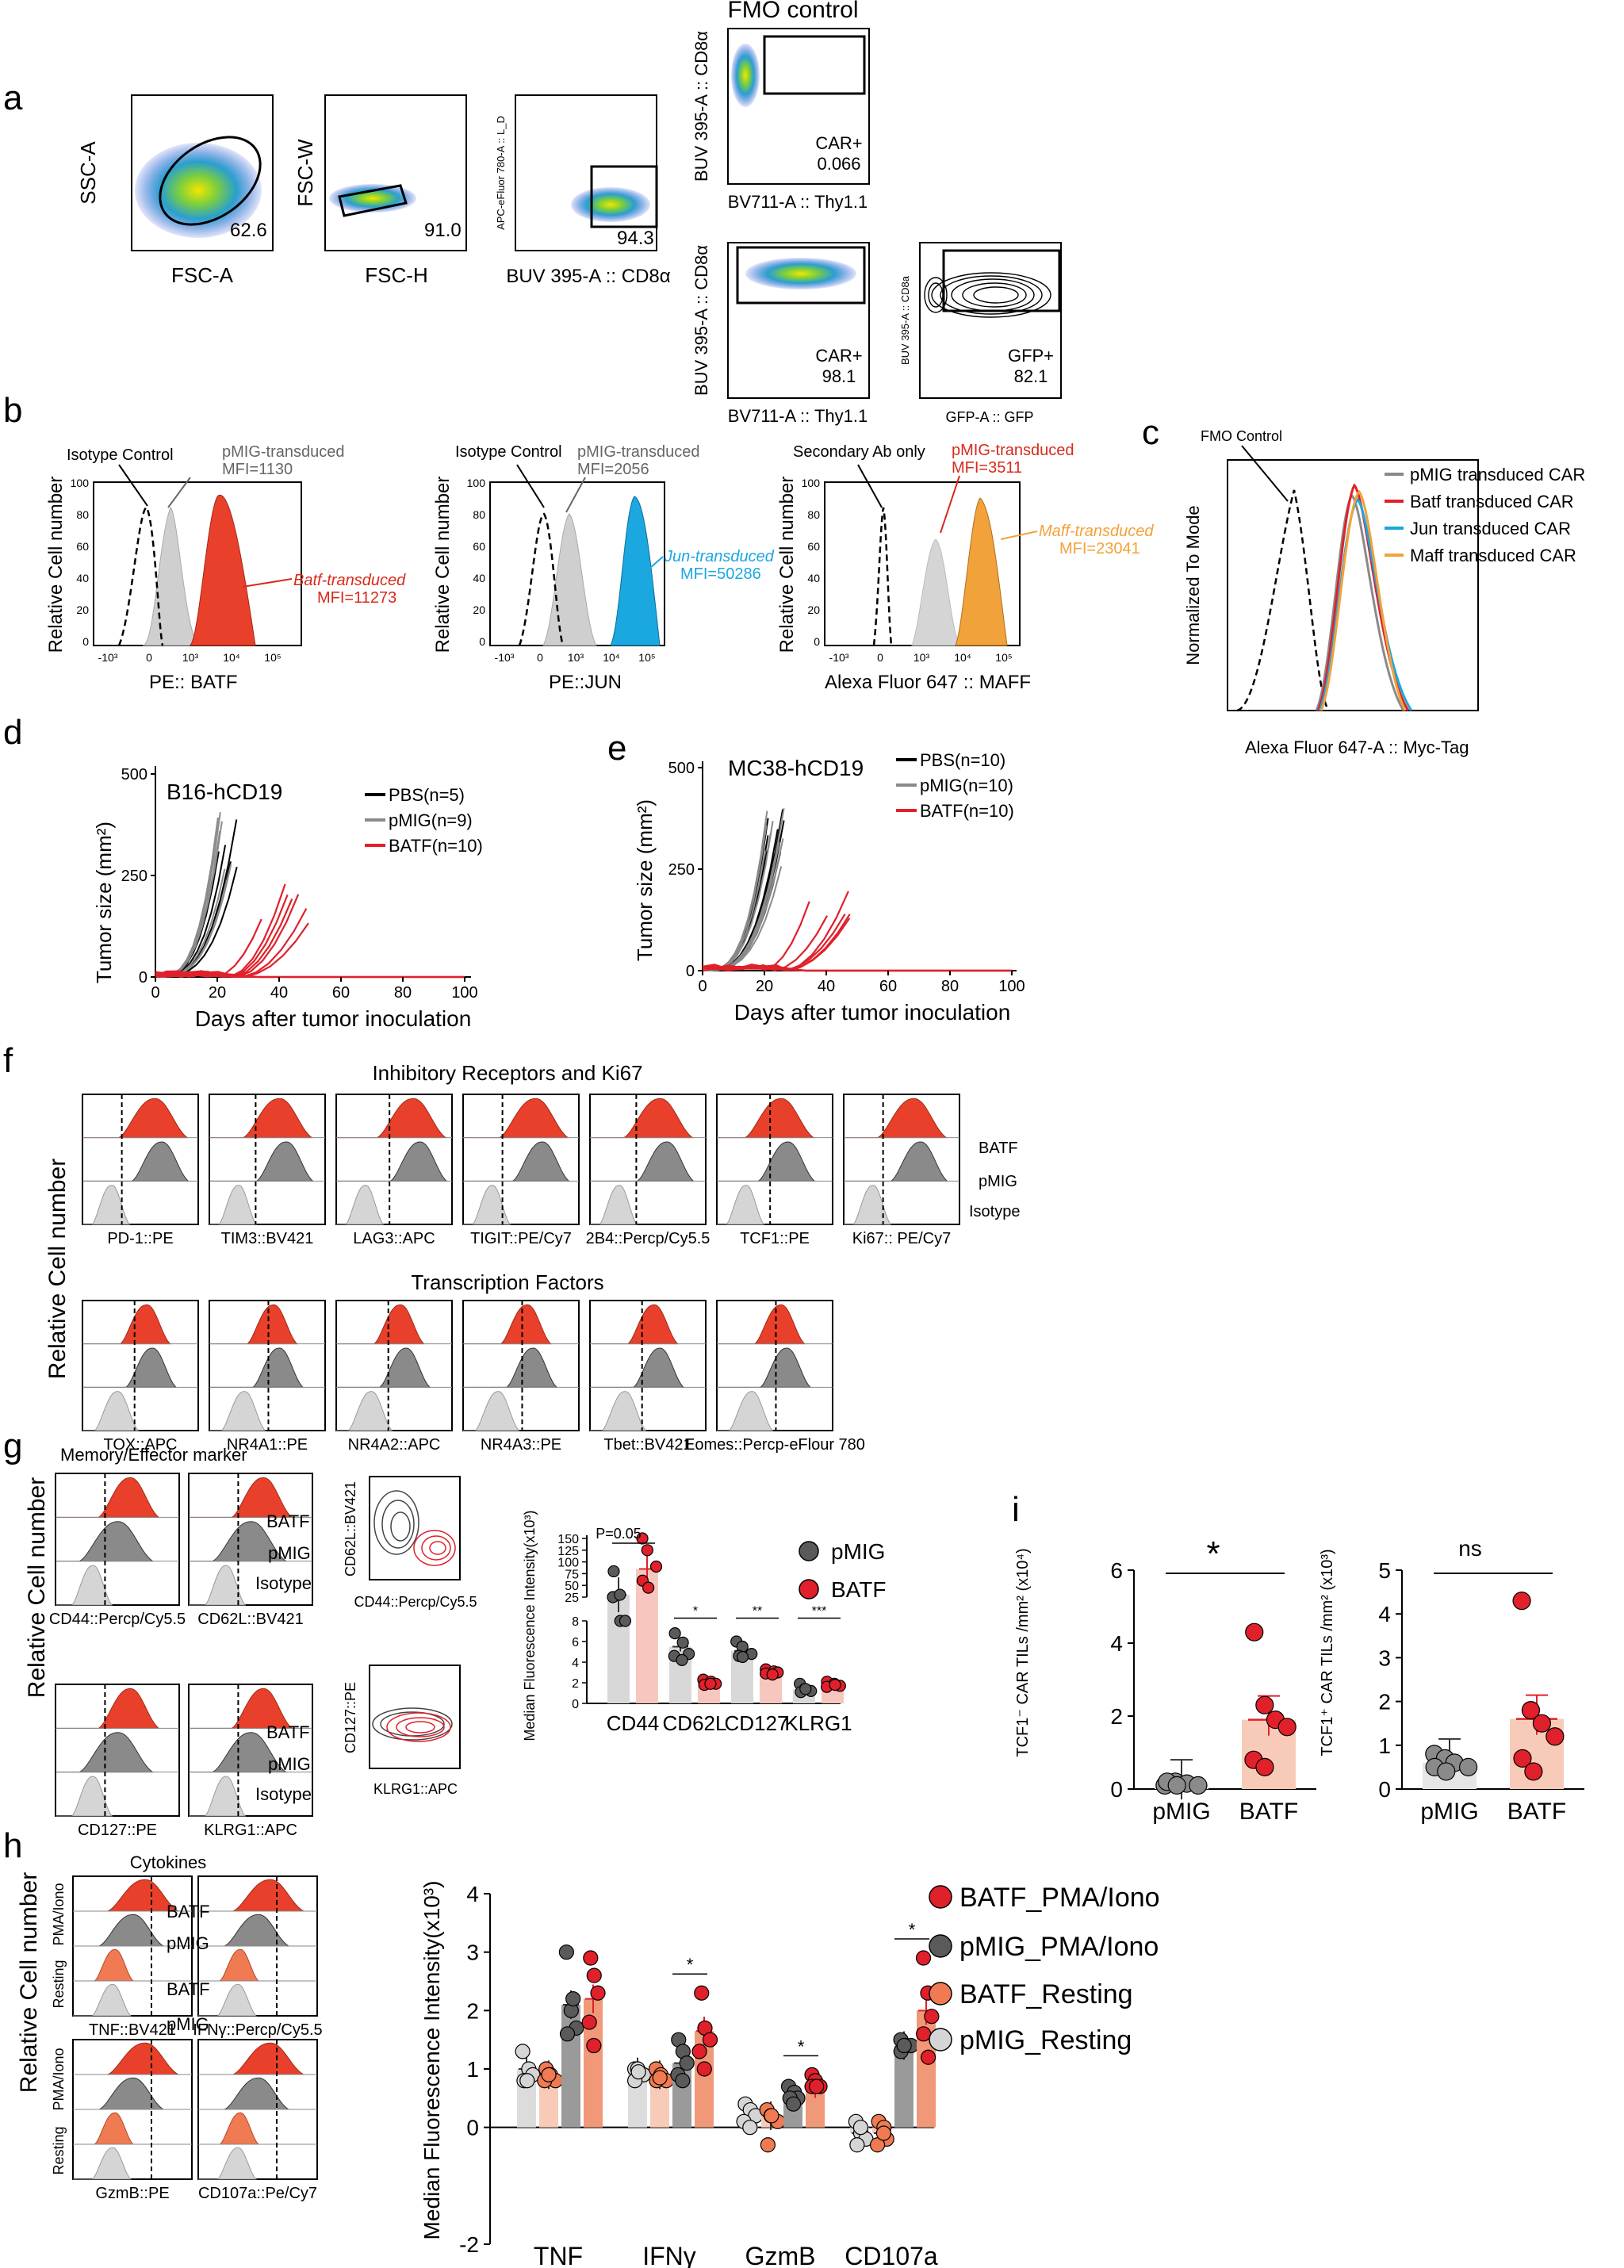  What do you see at coordinates (395, 172) in the screenshot?
I see `flow-plot-2-frame` at bounding box center [395, 172].